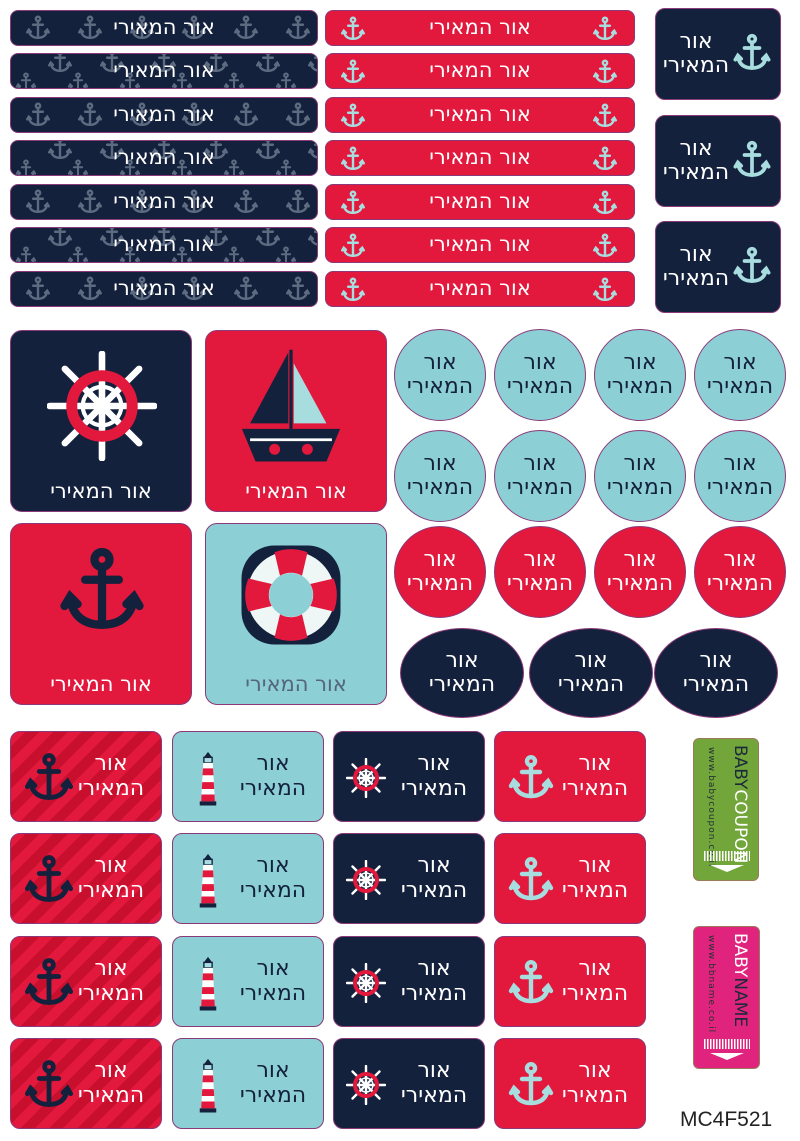 This screenshot has width=800, height=1141. Describe the element at coordinates (740, 804) in the screenshot. I see `coupon-brand: BABYCOUPON` at that location.